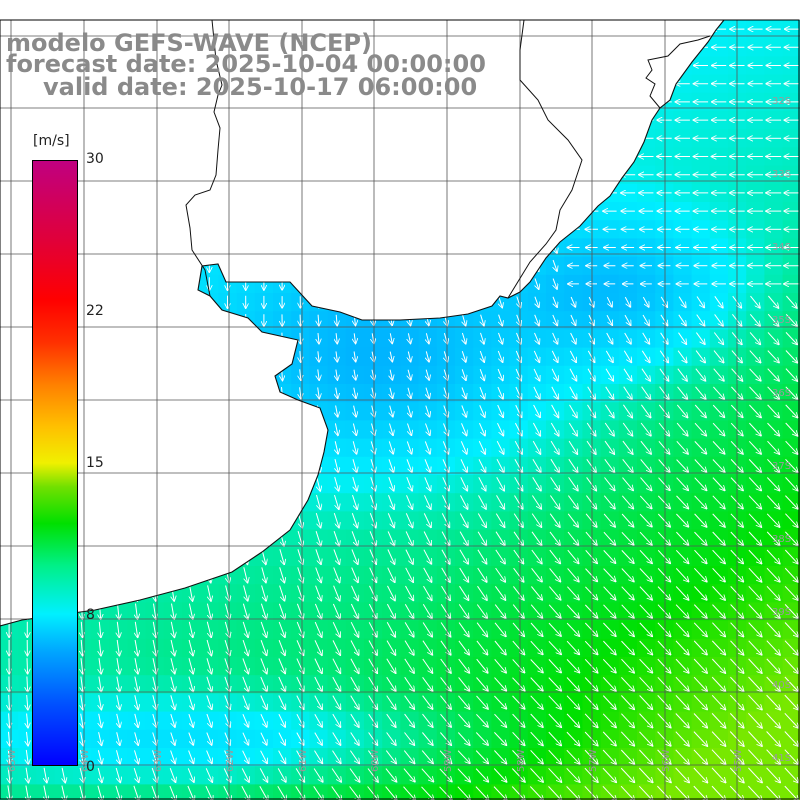  I want to click on lon-label: 61W, so click(303, 760).